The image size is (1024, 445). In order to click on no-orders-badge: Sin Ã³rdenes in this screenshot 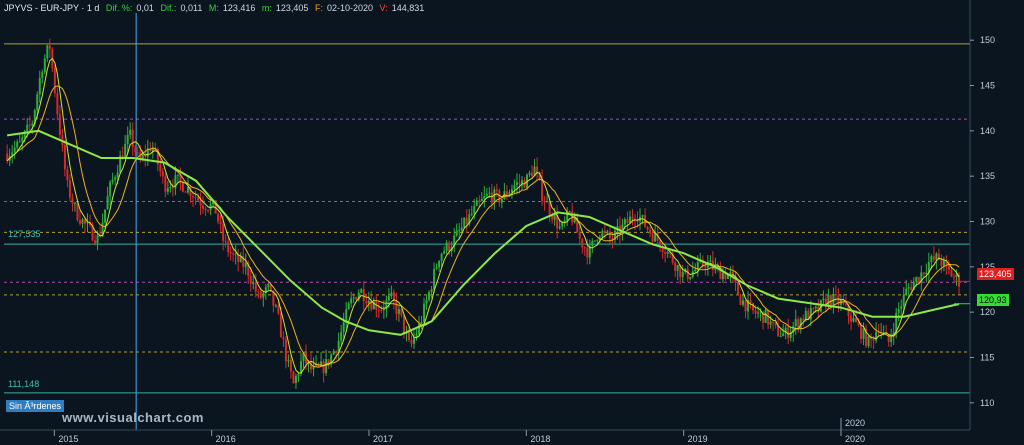, I will do `click(35, 406)`.